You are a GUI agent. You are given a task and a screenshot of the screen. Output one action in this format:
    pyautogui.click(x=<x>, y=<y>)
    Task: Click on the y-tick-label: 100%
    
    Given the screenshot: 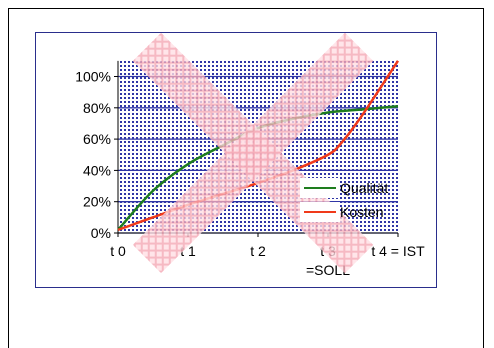 What is the action you would take?
    pyautogui.click(x=93, y=77)
    